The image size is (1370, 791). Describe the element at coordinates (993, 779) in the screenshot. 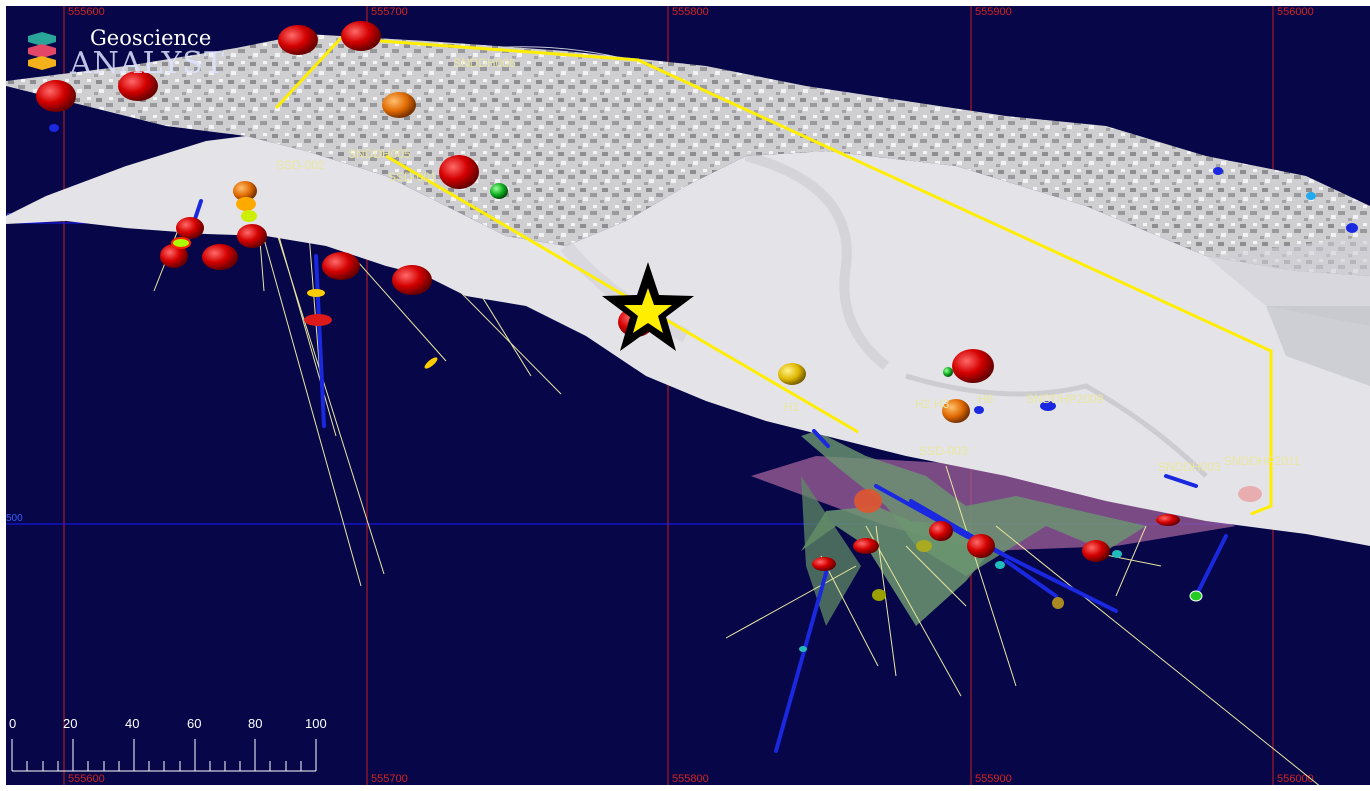

I see `easting-label-bottom-4: 555900` at that location.